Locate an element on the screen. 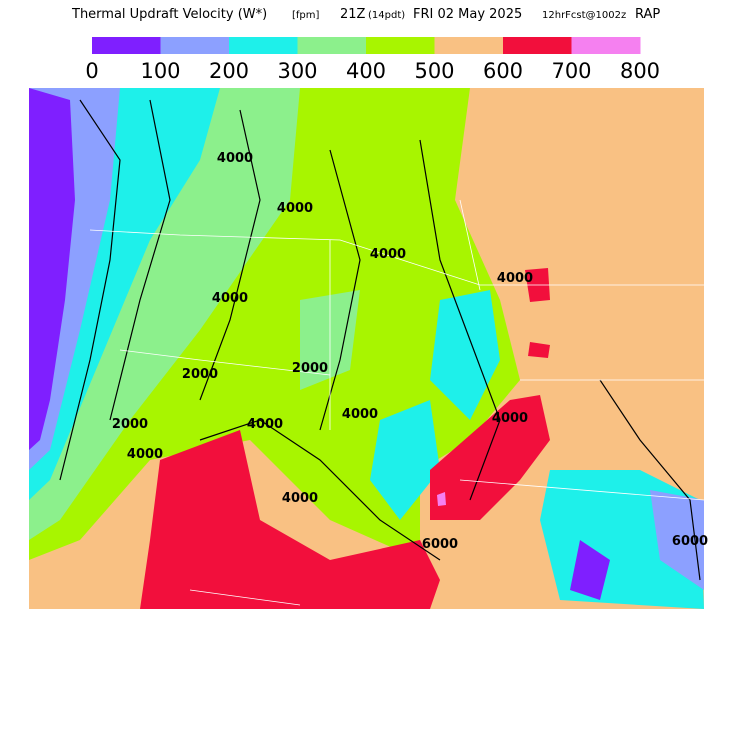 The height and width of the screenshot is (734, 734). colorbar-label: 400 is located at coordinates (366, 71).